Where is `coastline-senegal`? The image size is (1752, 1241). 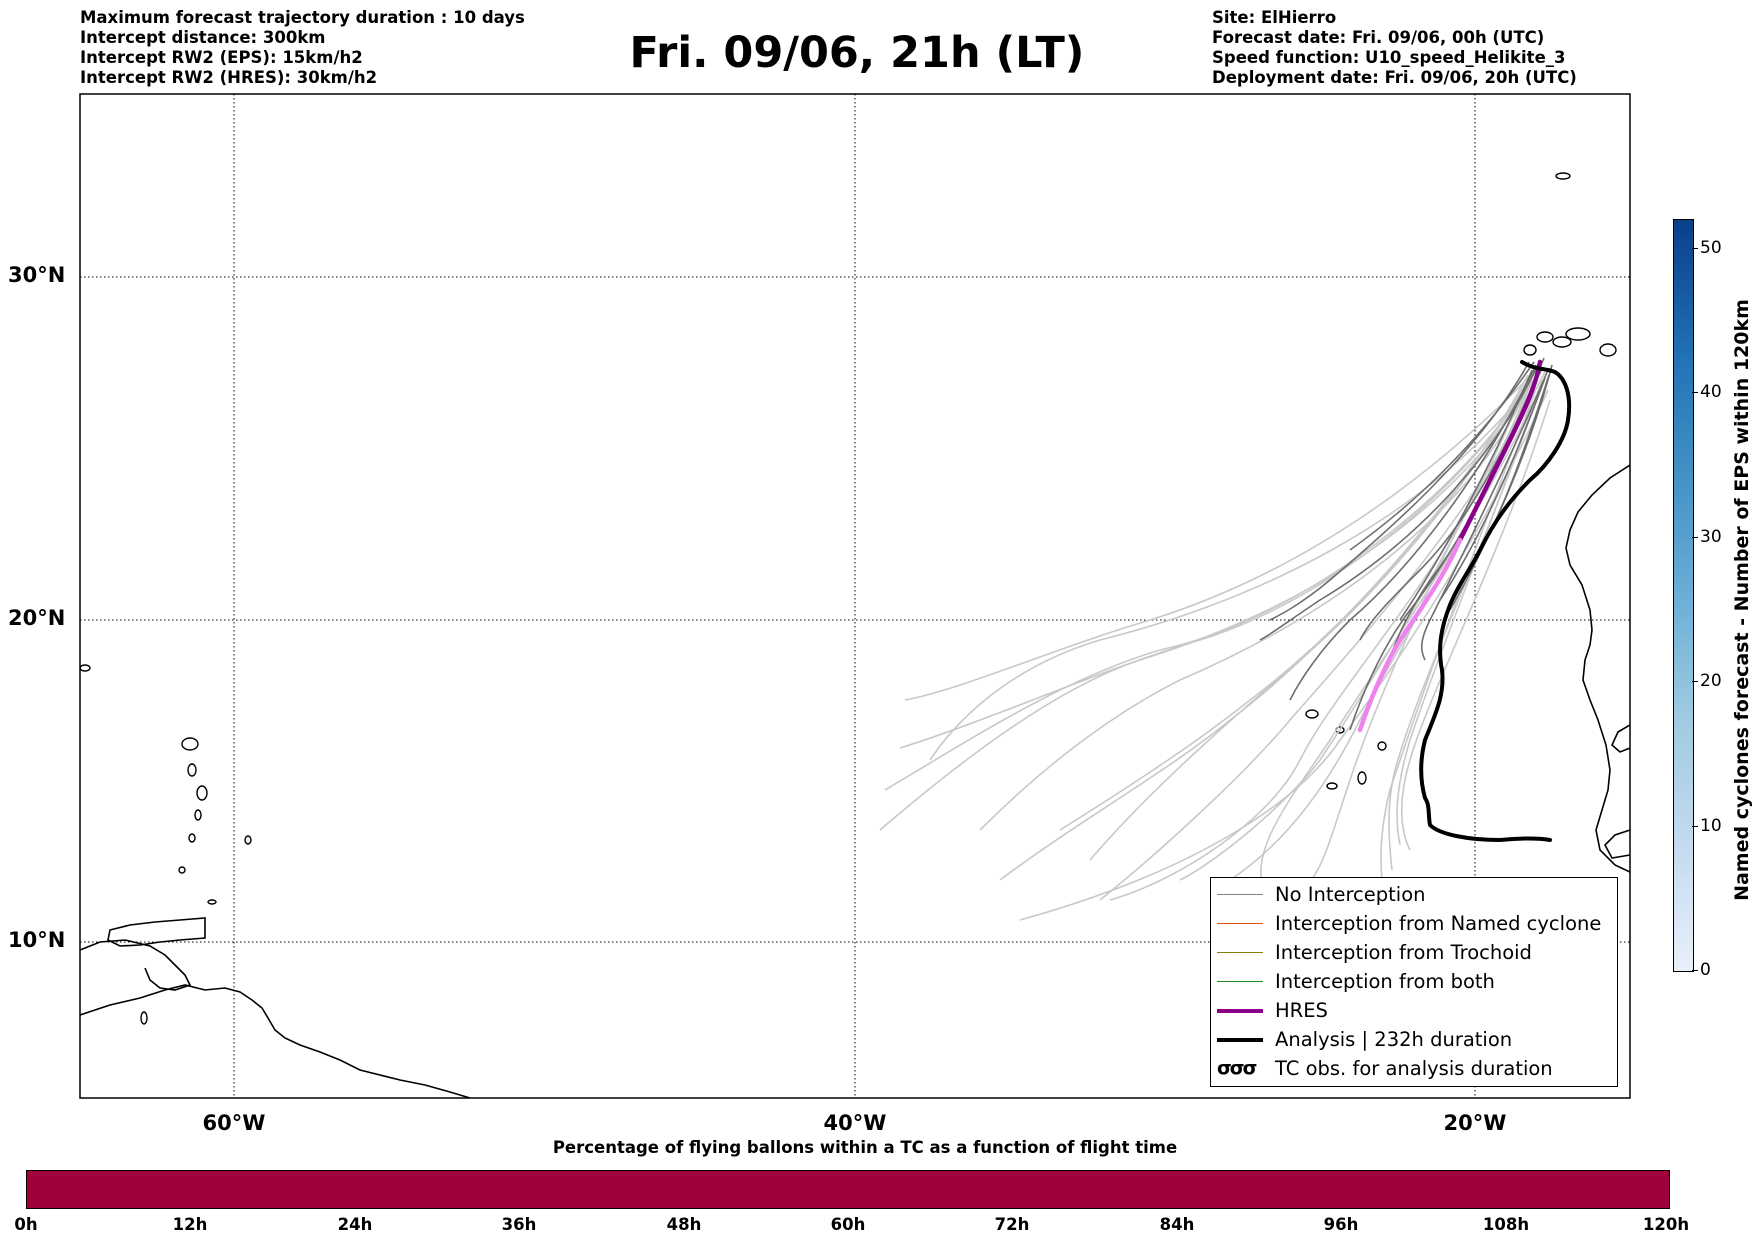 coastline-senegal is located at coordinates (1617, 844).